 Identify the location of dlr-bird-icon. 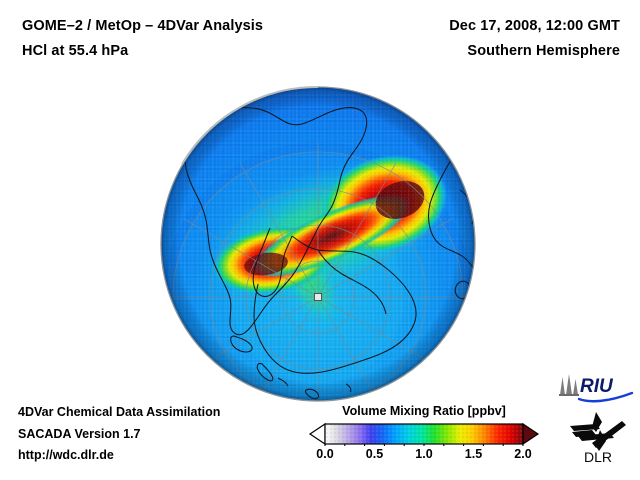
(598, 431).